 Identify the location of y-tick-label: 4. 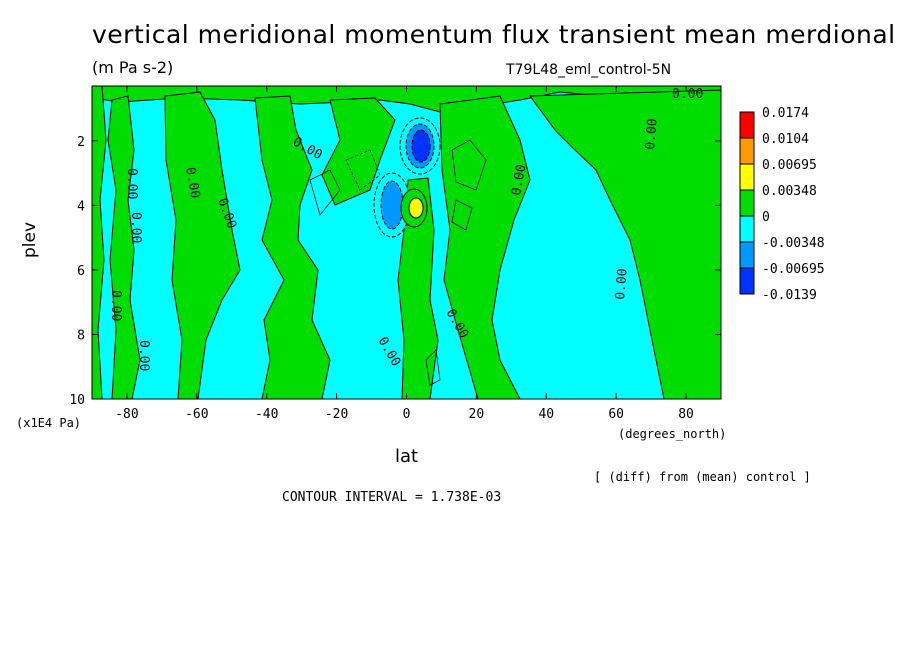
(81, 206).